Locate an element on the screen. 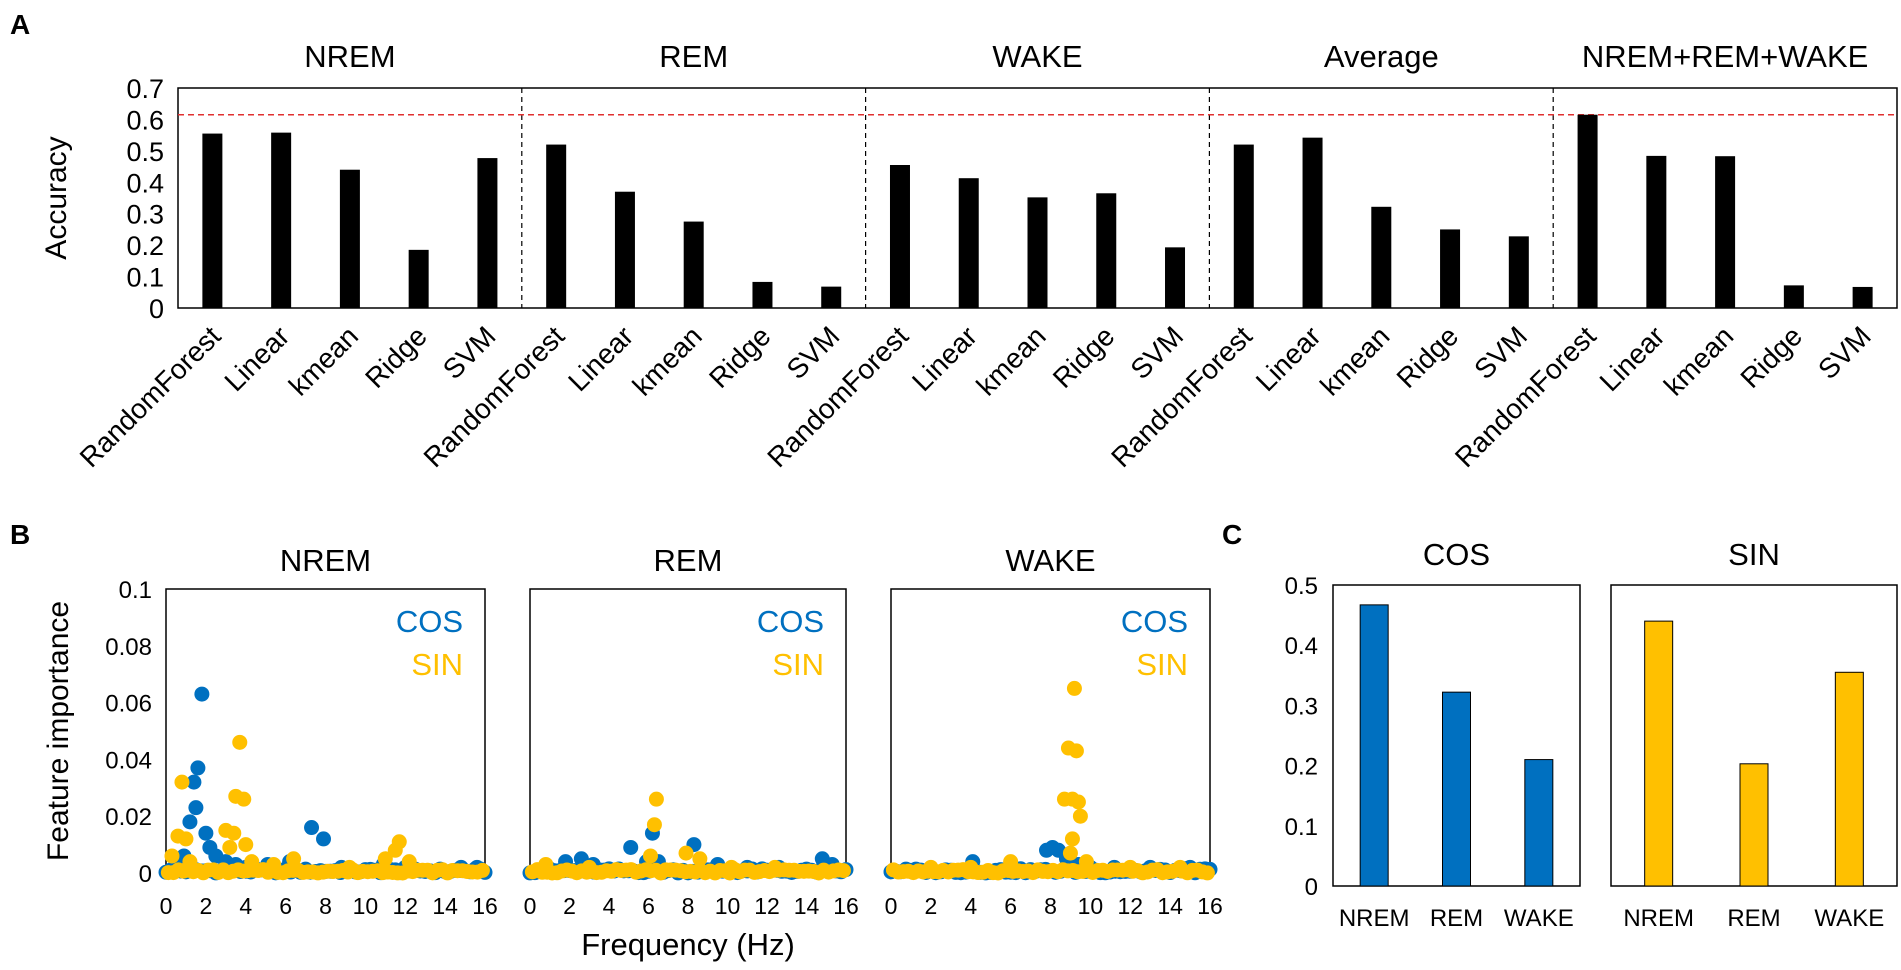 The image size is (1901, 970). y-axis-label: Accuracy is located at coordinates (56, 197).